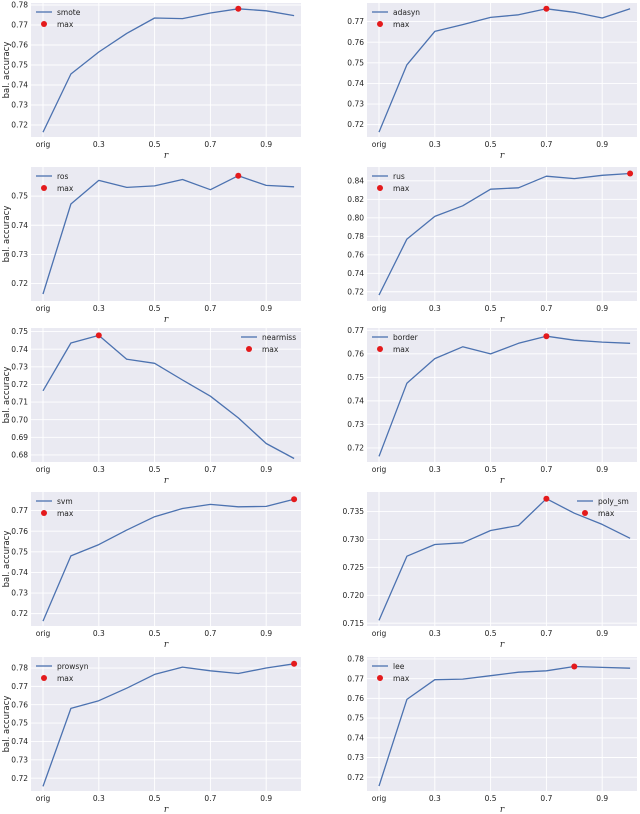  What do you see at coordinates (399, 176) in the screenshot?
I see `legend-series-label: rus` at bounding box center [399, 176].